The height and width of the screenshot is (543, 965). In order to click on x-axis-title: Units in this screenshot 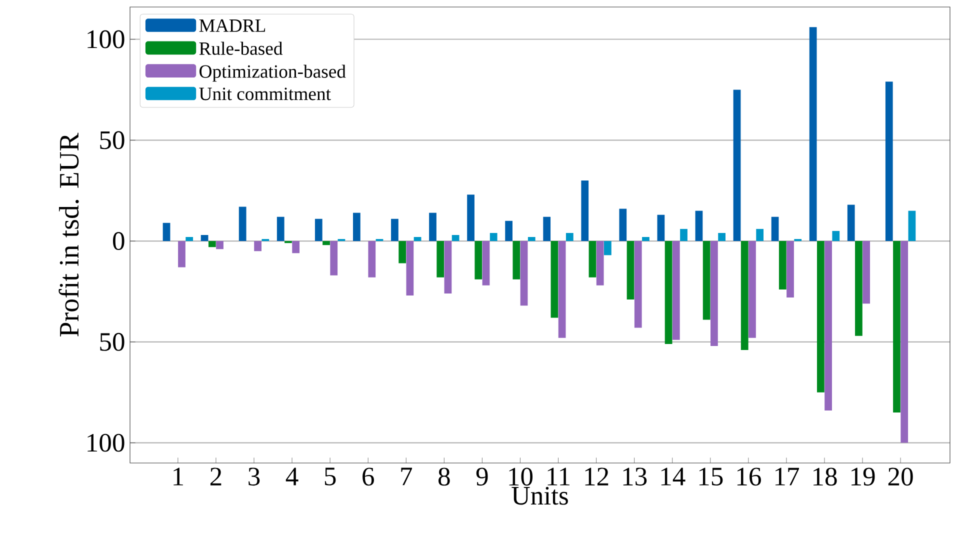, I will do `click(540, 495)`.